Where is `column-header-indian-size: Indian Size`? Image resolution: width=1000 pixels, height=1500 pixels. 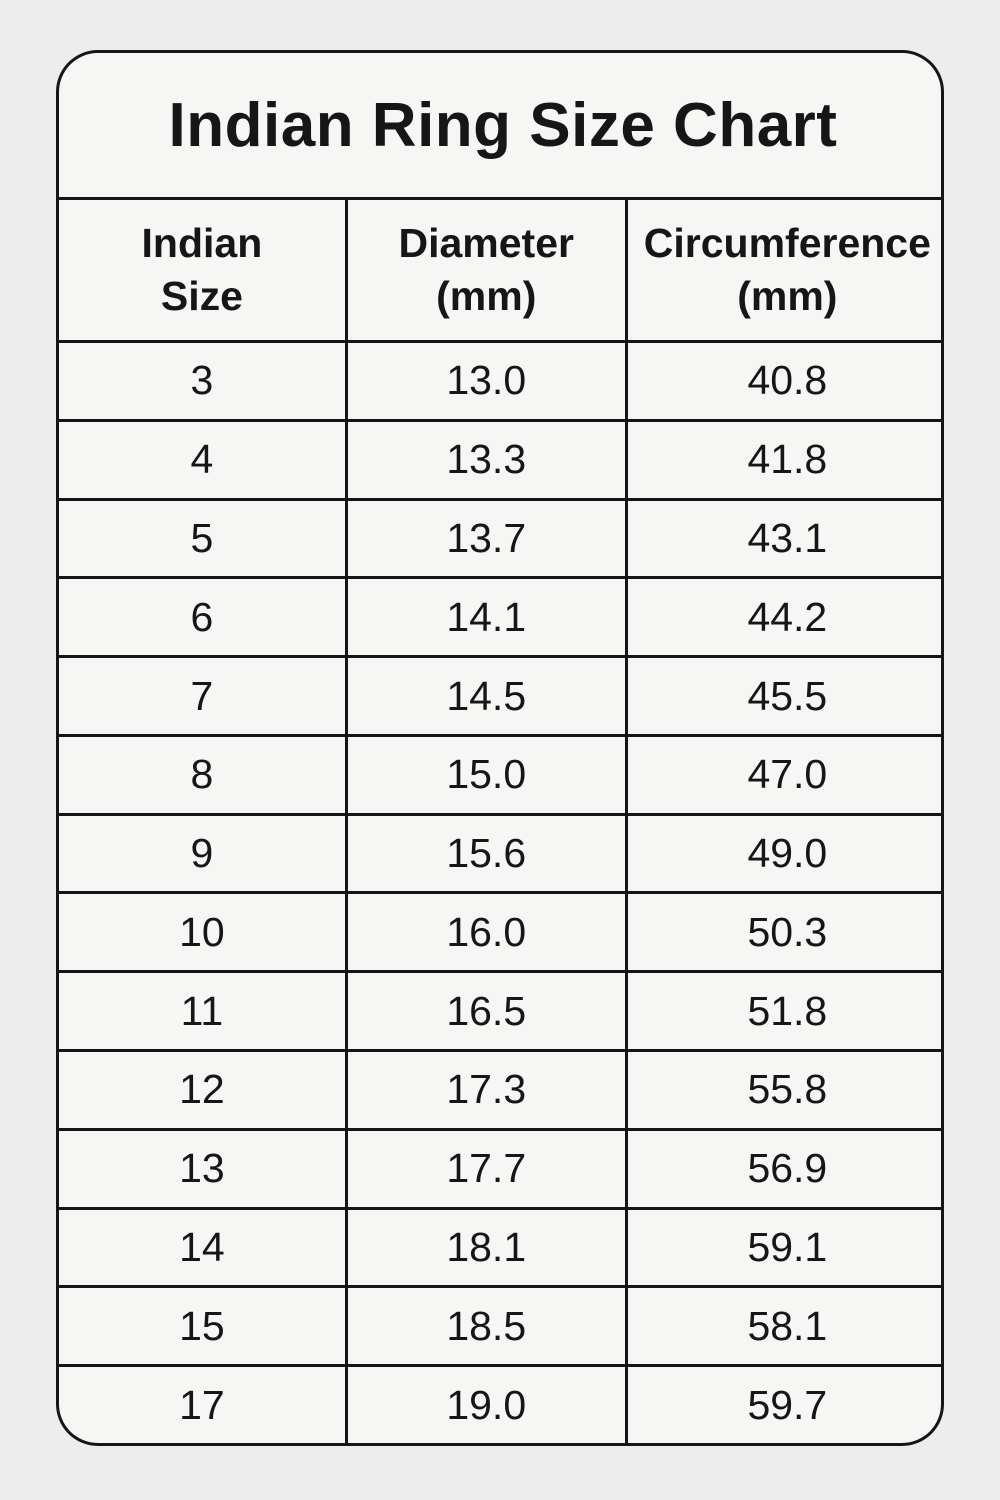 column-header-indian-size: Indian Size is located at coordinates (202, 270).